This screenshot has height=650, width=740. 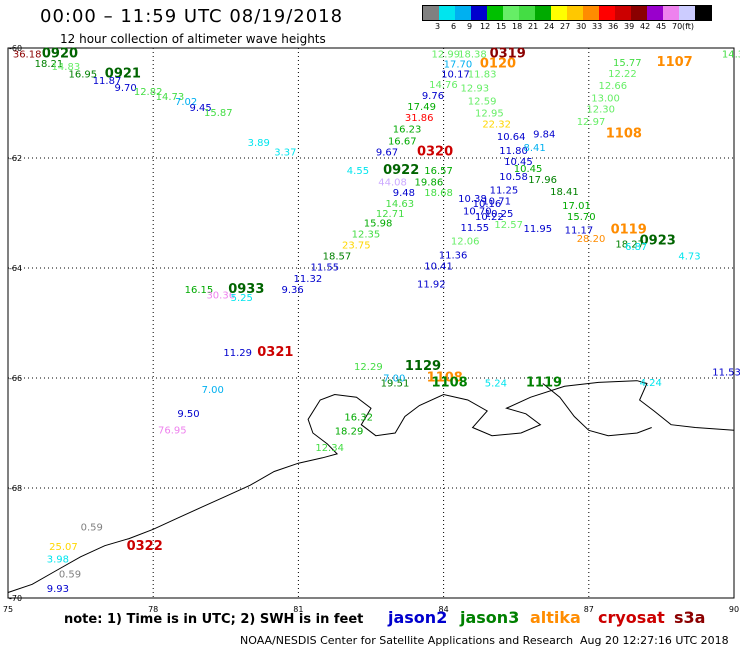 What do you see at coordinates (726, 372) in the screenshot?
I see `wave-height-label: 11.53` at bounding box center [726, 372].